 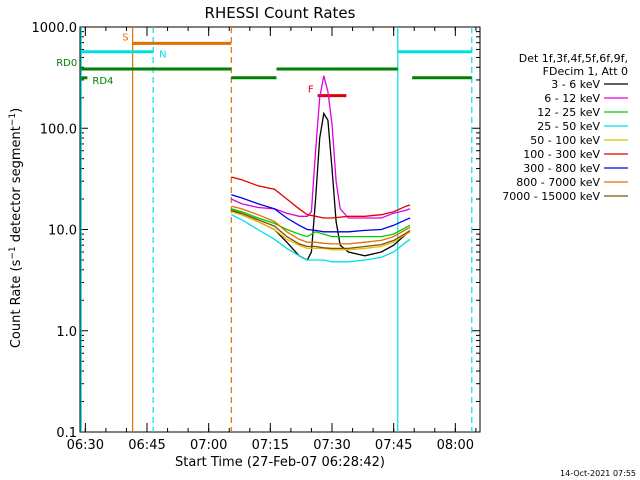 I want to click on legend-entry-label: 50 - 100 keV, so click(x=565, y=140).